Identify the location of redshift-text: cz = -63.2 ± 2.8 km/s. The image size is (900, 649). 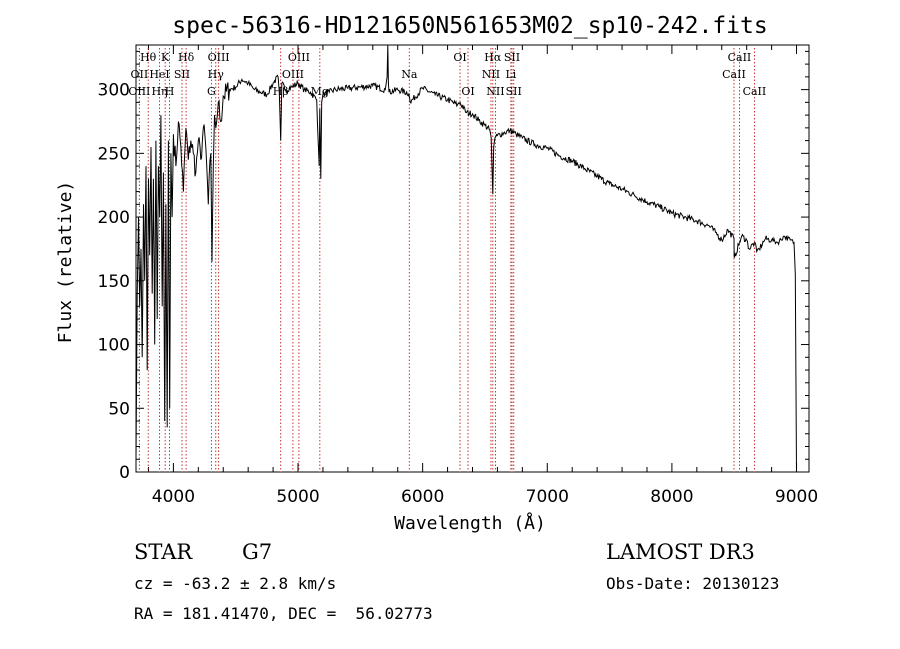
(235, 583).